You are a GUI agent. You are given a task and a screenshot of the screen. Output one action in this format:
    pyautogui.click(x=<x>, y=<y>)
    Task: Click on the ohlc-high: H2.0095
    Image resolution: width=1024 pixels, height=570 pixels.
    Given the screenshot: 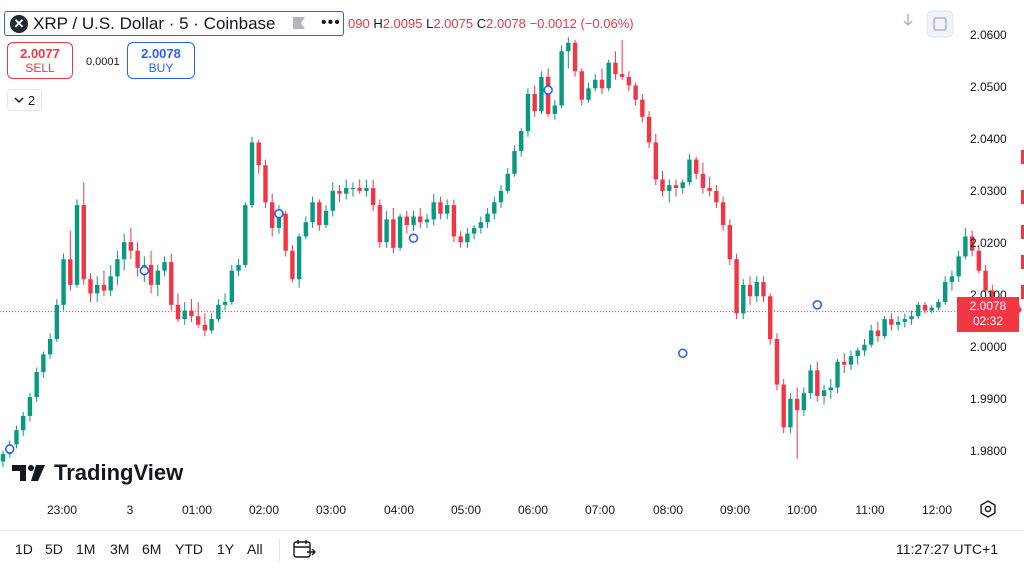 What is the action you would take?
    pyautogui.click(x=398, y=23)
    